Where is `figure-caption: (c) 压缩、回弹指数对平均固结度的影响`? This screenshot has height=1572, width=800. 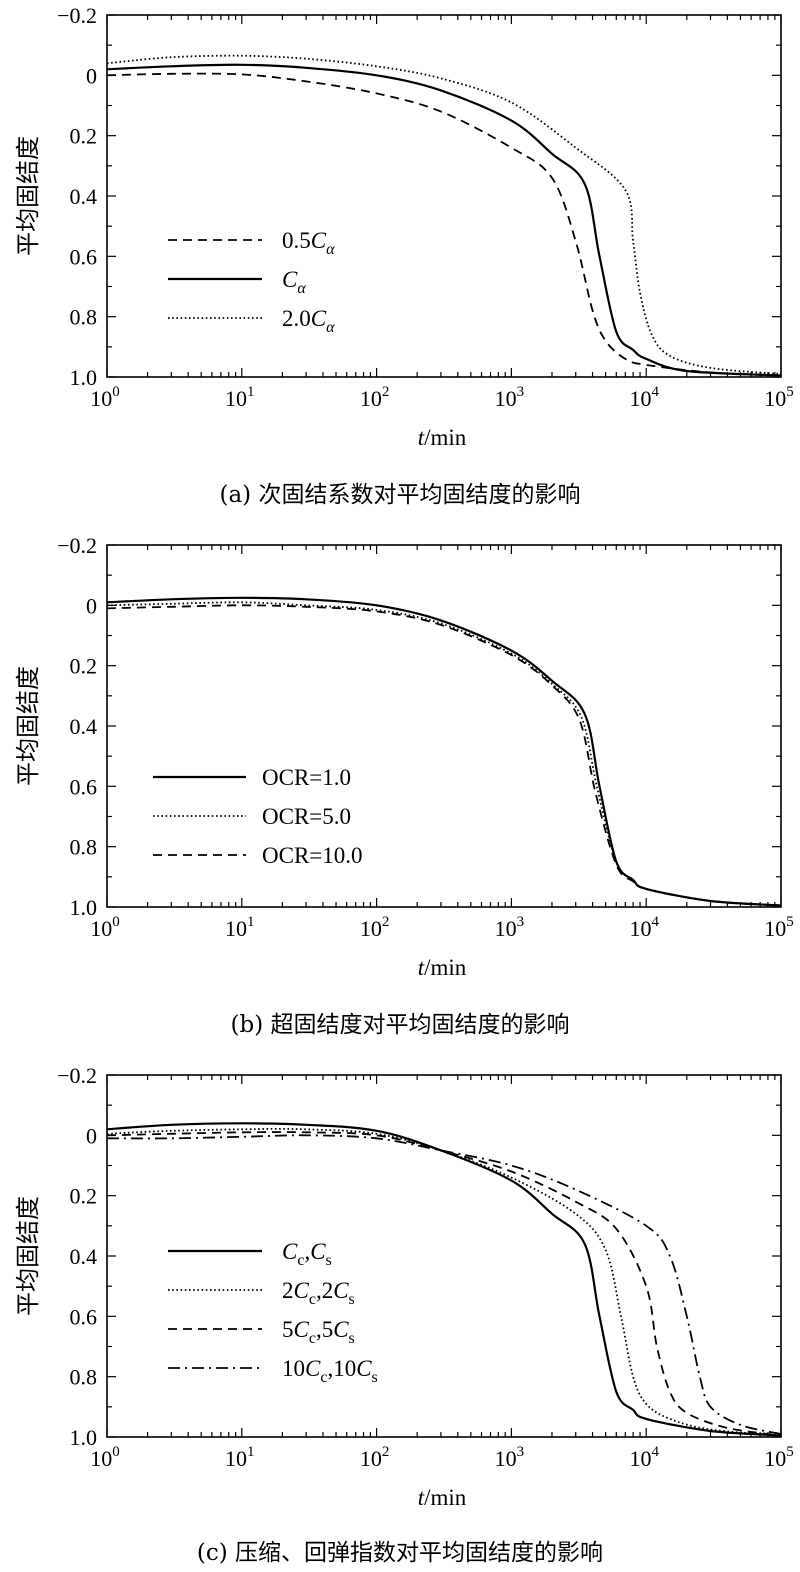
figure-caption: (c) 压缩、回弹指数对平均固结度的影响 is located at coordinates (400, 1553).